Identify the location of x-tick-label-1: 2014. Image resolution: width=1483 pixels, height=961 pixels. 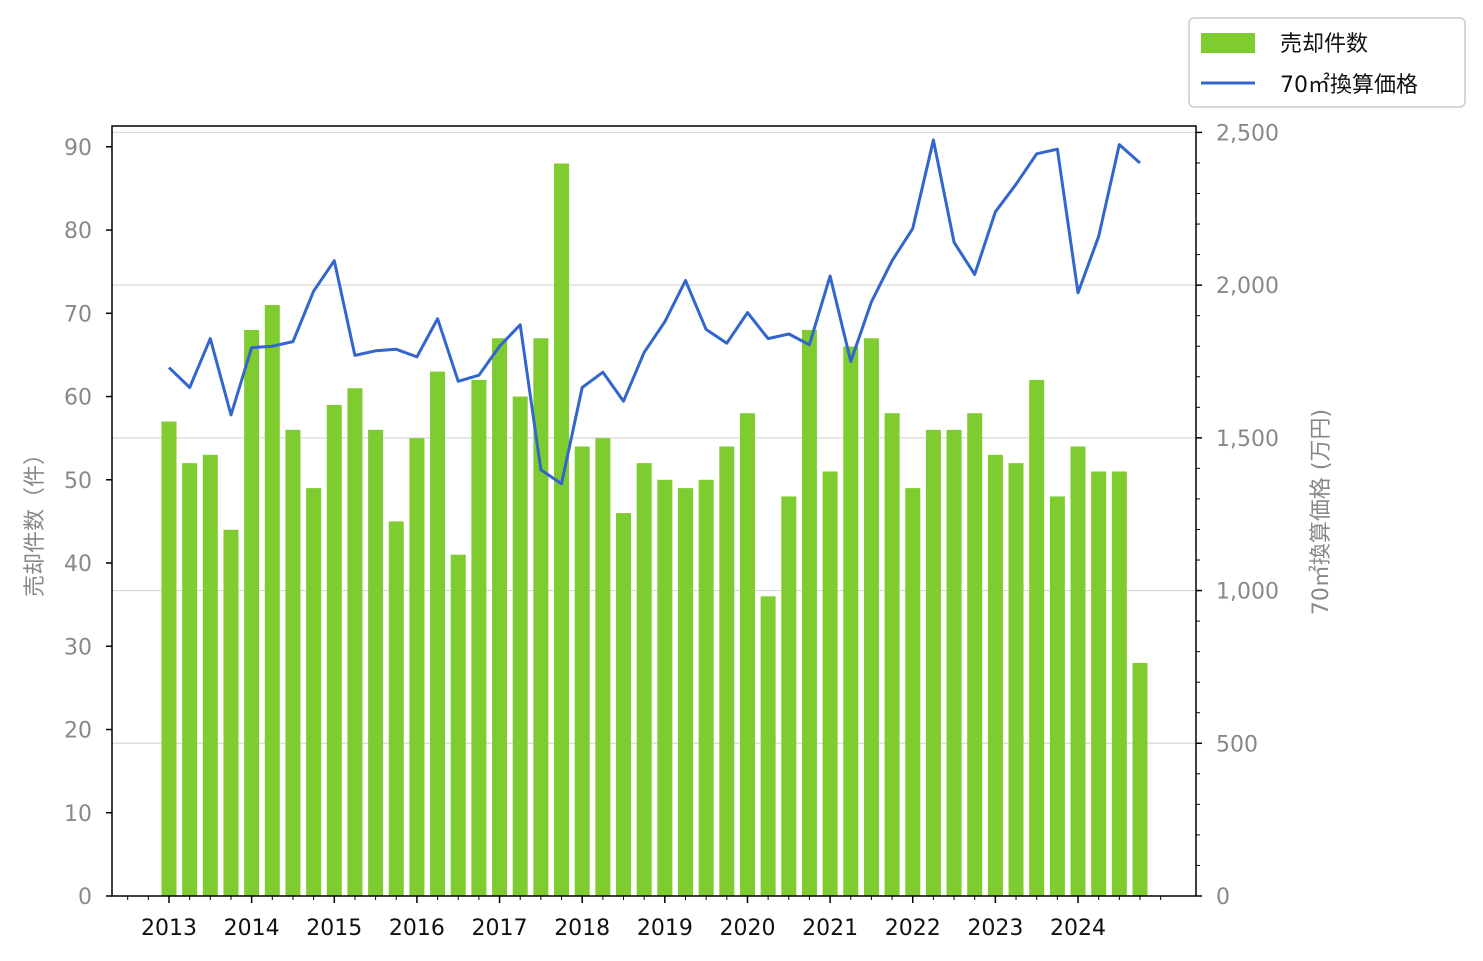
(252, 928).